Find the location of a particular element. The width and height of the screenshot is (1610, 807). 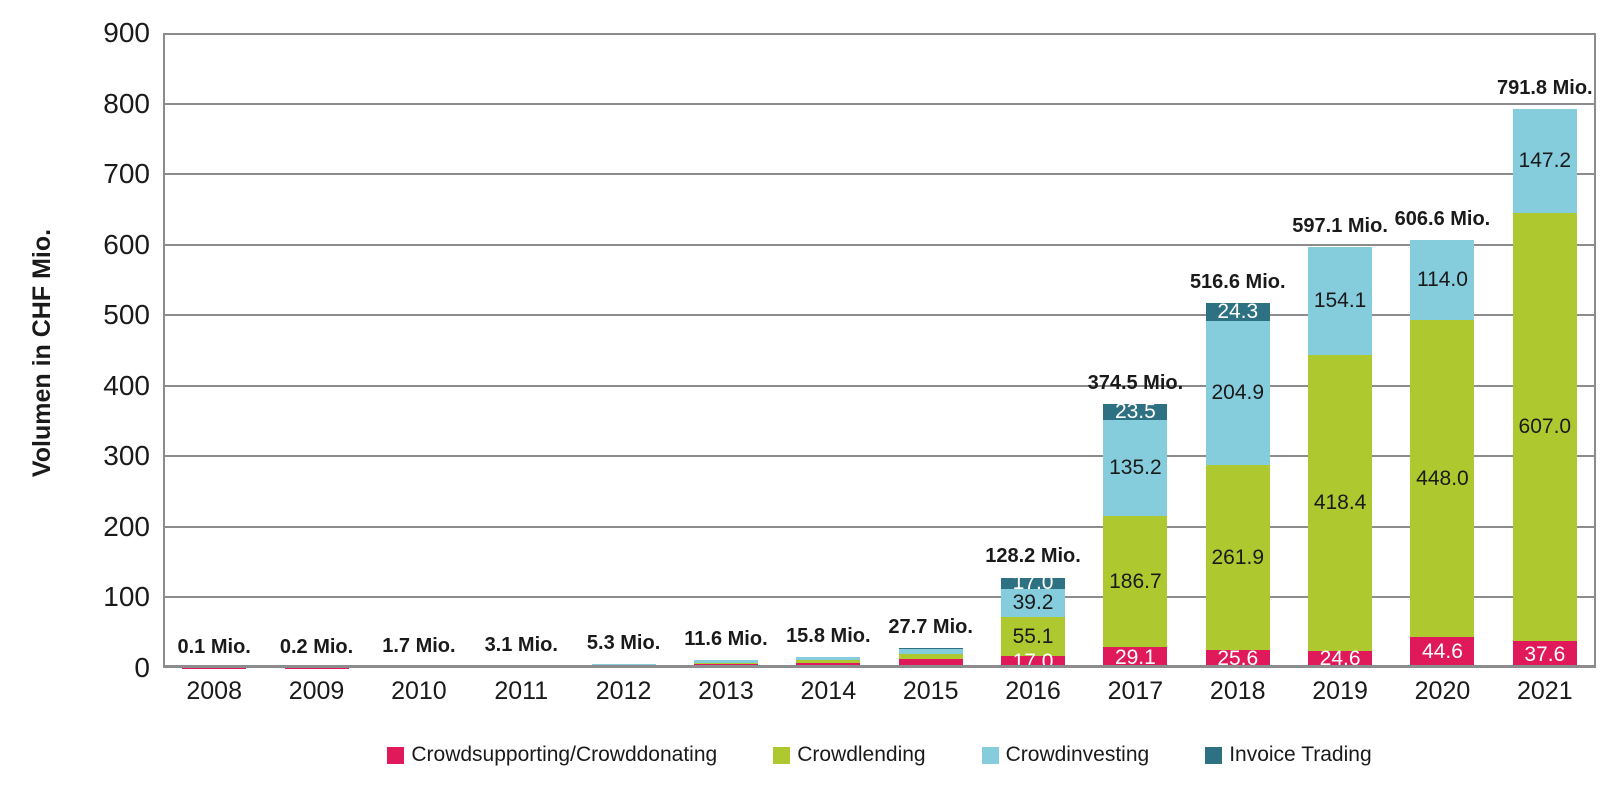

x-tick-label: 2020 is located at coordinates (1442, 691).